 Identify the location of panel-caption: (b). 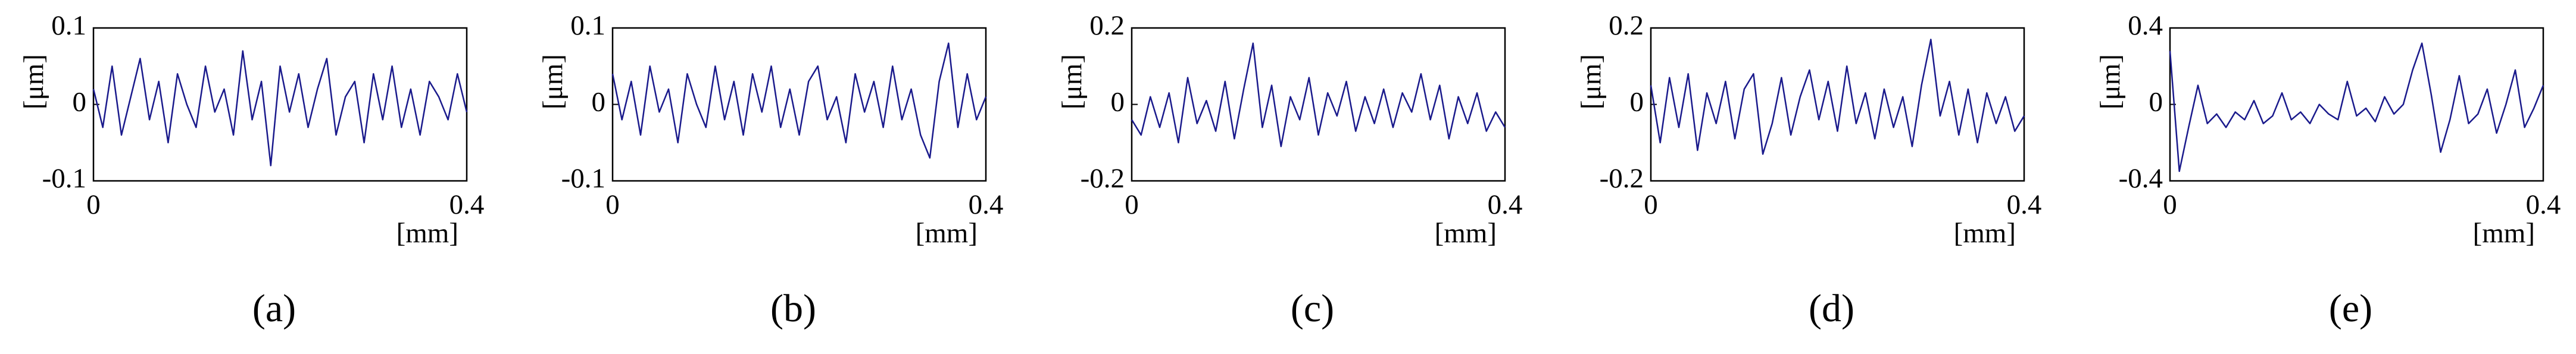
(793, 308).